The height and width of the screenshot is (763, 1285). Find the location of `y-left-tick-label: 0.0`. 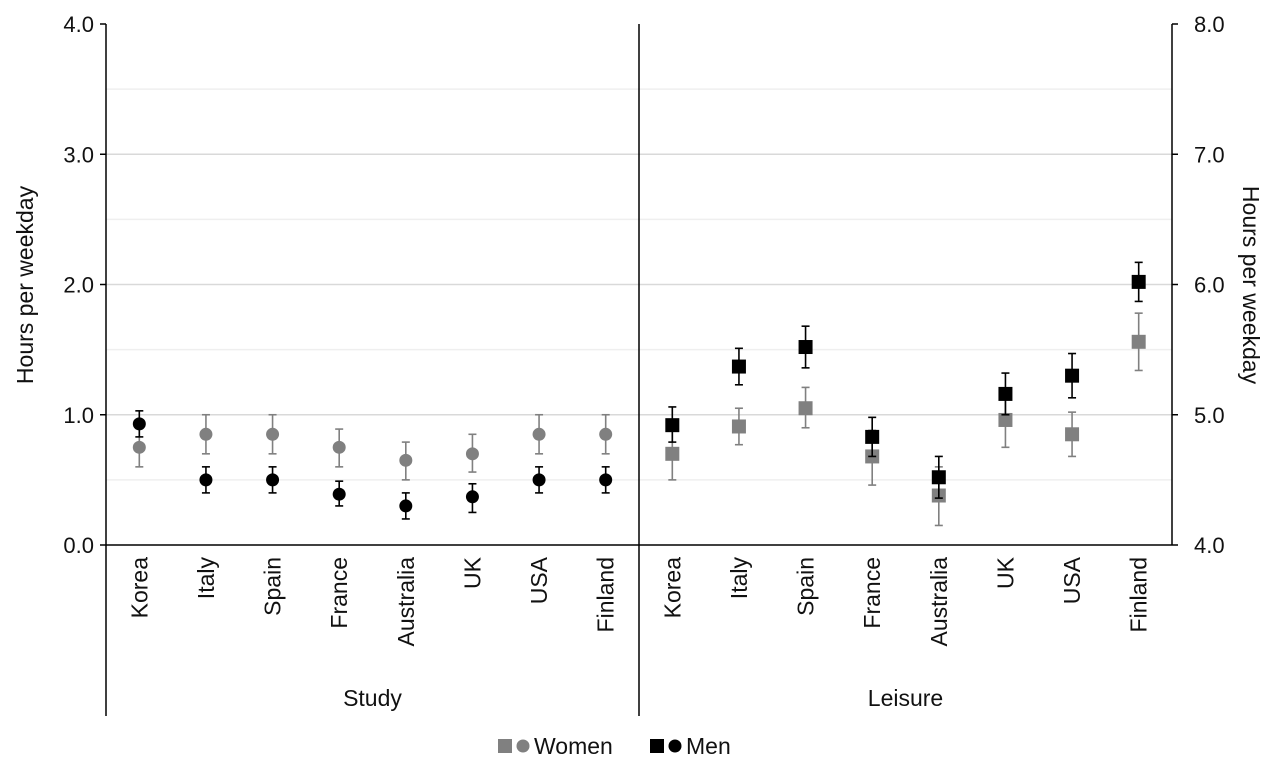

y-left-tick-label: 0.0 is located at coordinates (78, 545).